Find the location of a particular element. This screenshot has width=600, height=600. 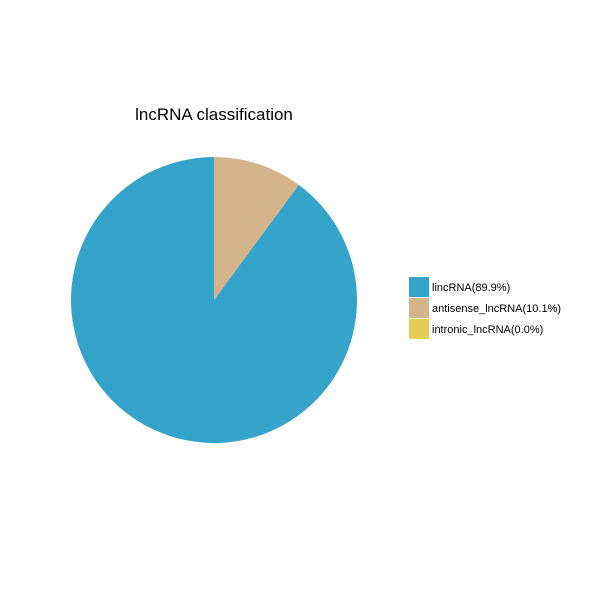

chart-title: lncRNA classification is located at coordinates (214, 114).